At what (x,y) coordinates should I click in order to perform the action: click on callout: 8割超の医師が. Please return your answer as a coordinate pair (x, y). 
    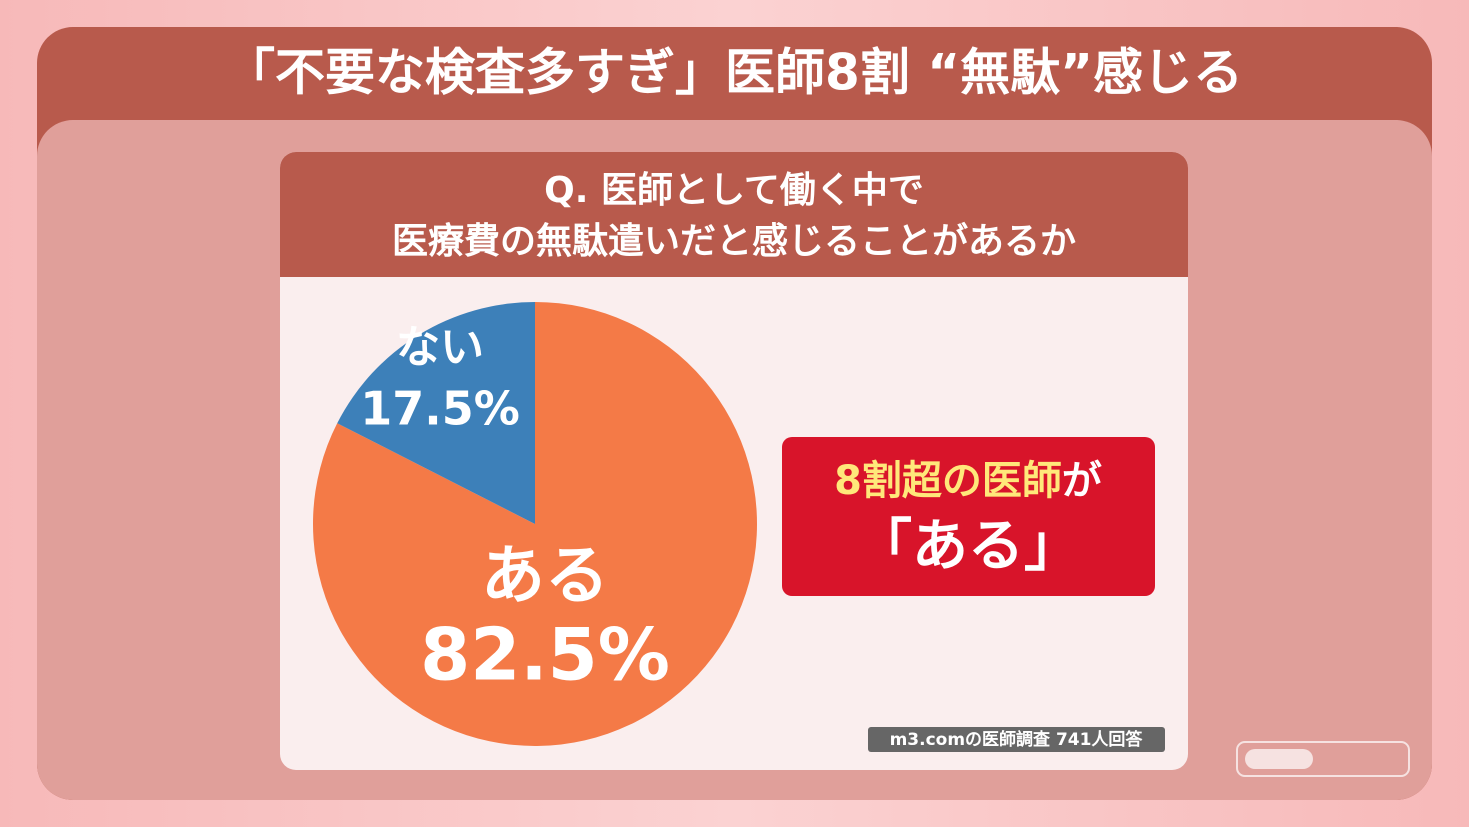
    Looking at the image, I should click on (968, 481).